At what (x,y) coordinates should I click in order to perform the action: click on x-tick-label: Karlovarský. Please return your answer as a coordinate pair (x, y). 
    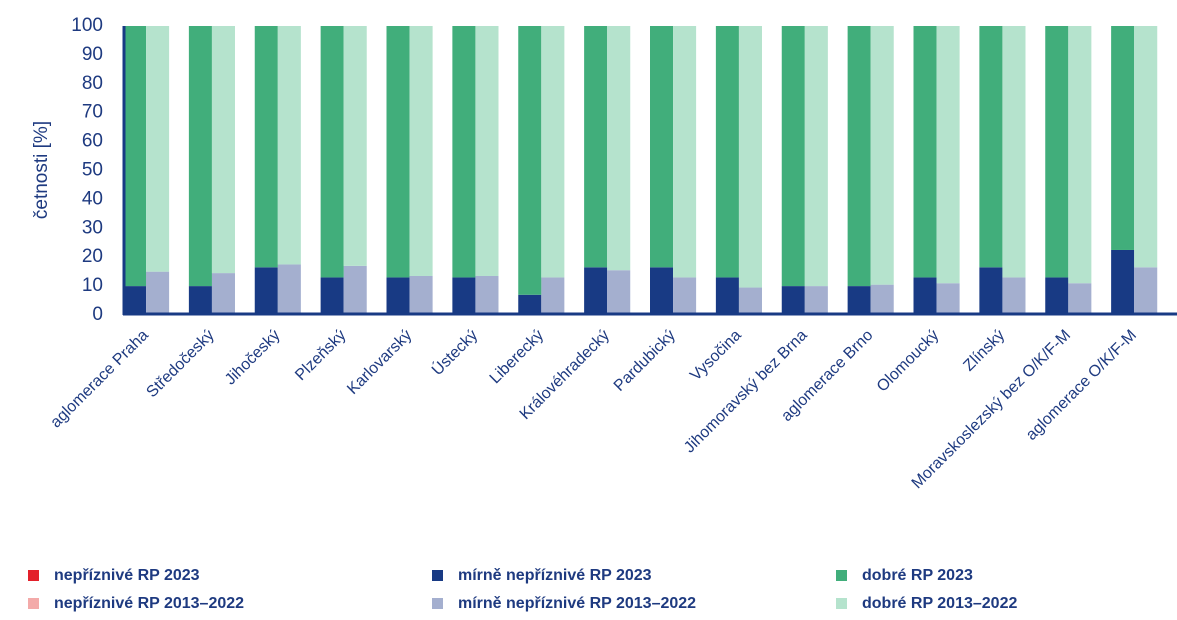
    Looking at the image, I should click on (379, 362).